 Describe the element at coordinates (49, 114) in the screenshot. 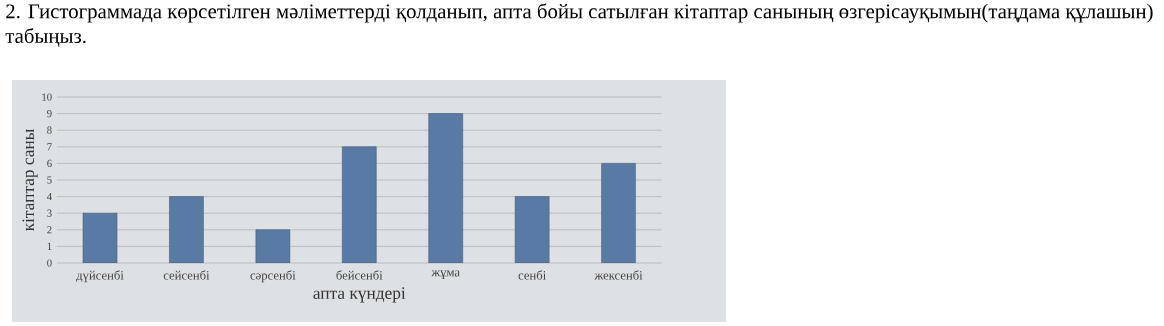

I see `y-tick-label: 9` at that location.